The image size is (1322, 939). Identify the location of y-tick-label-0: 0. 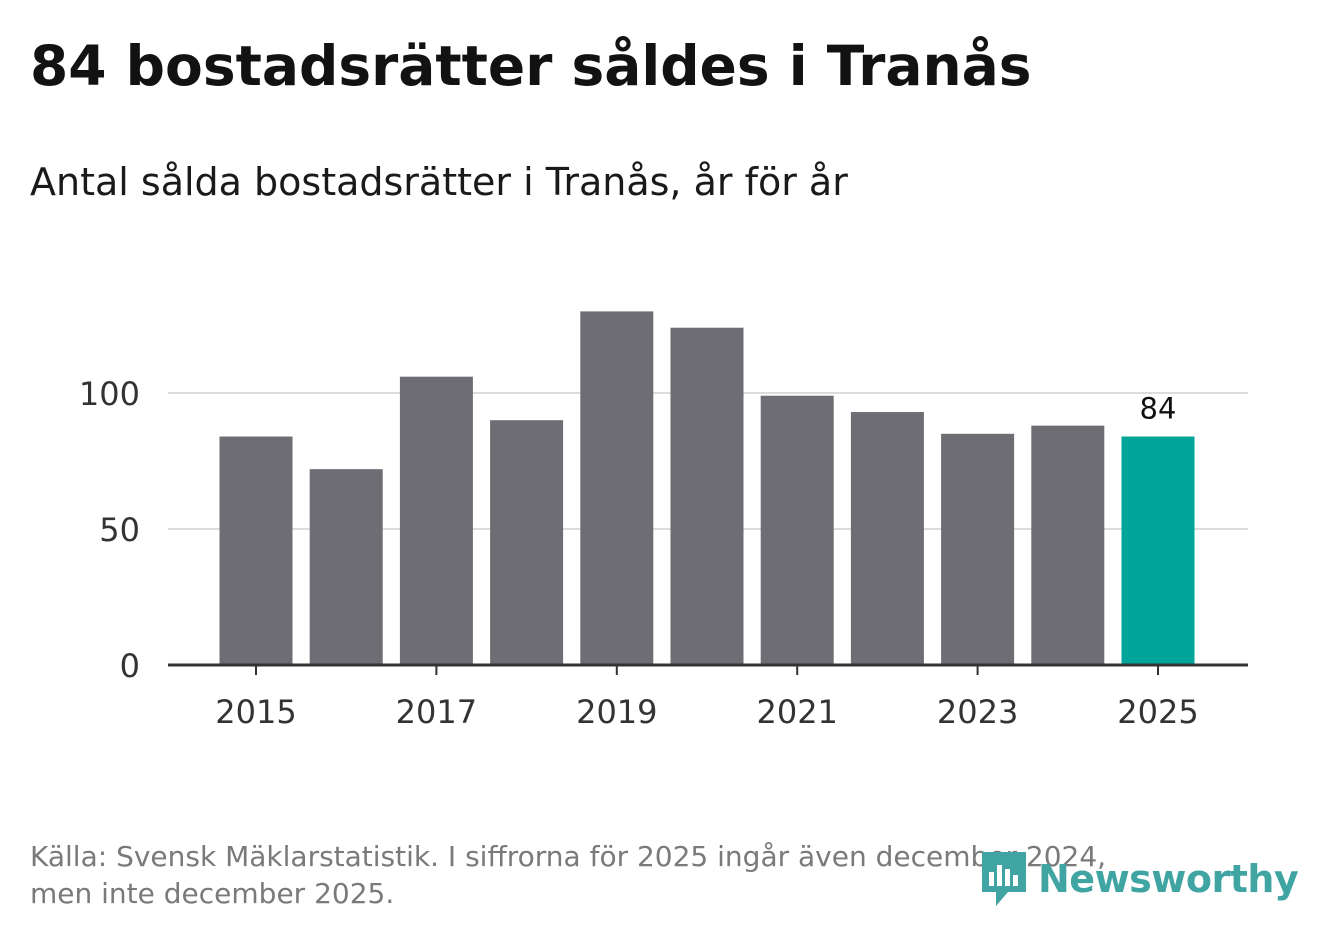
(130, 666).